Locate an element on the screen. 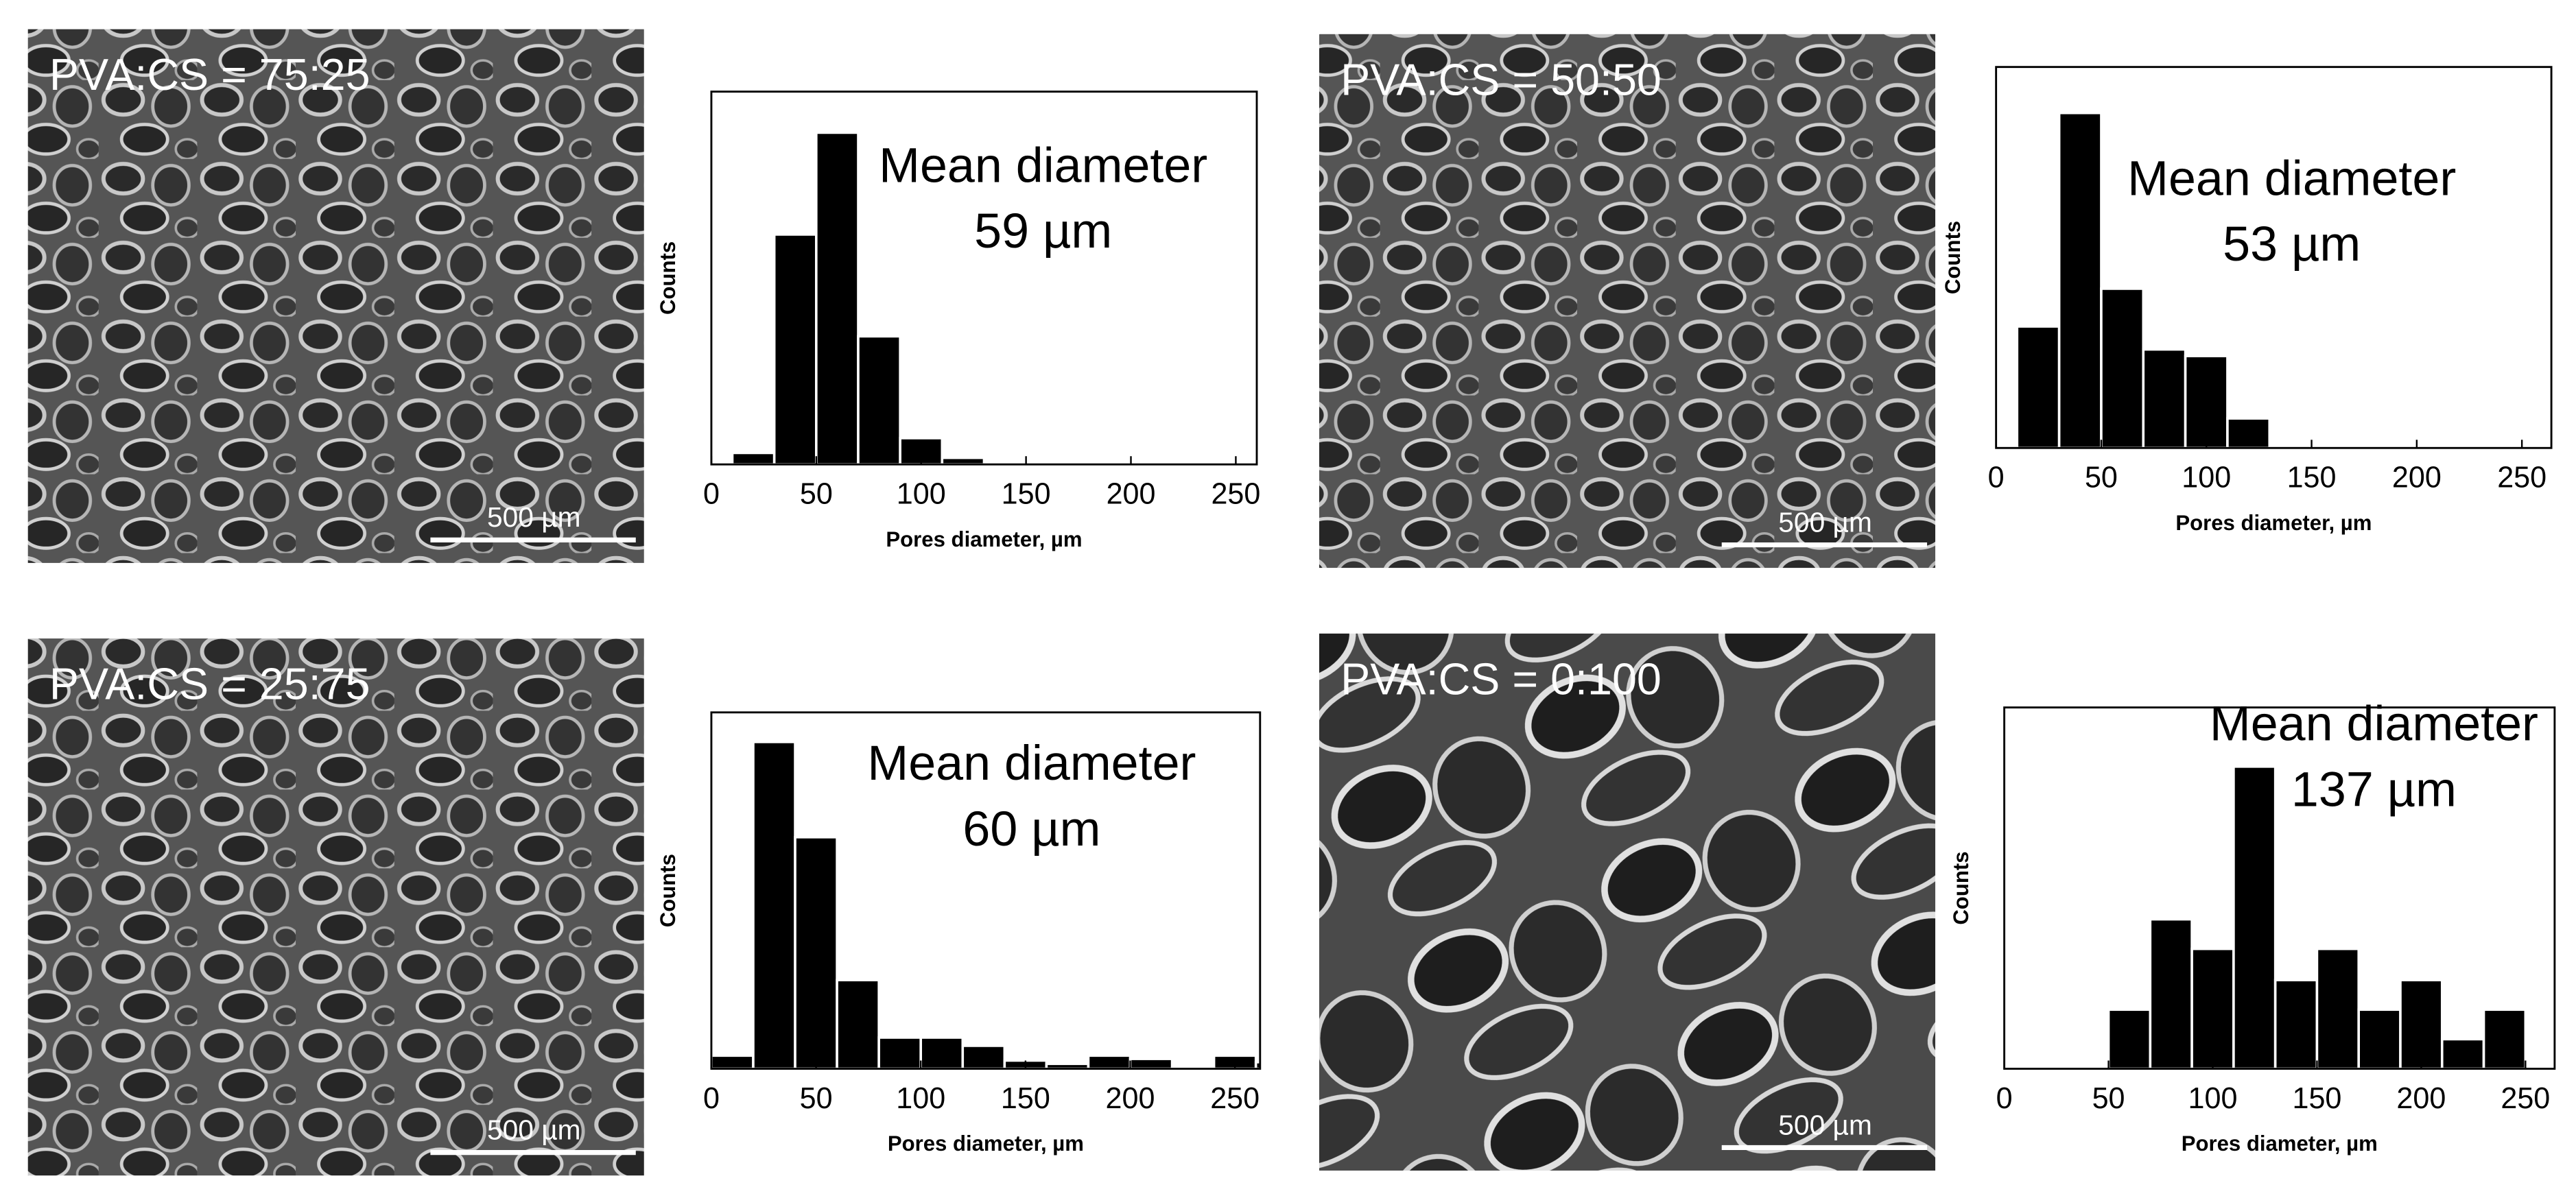 Image resolution: width=2576 pixels, height=1185 pixels. annotation: 53 µm is located at coordinates (2292, 244).